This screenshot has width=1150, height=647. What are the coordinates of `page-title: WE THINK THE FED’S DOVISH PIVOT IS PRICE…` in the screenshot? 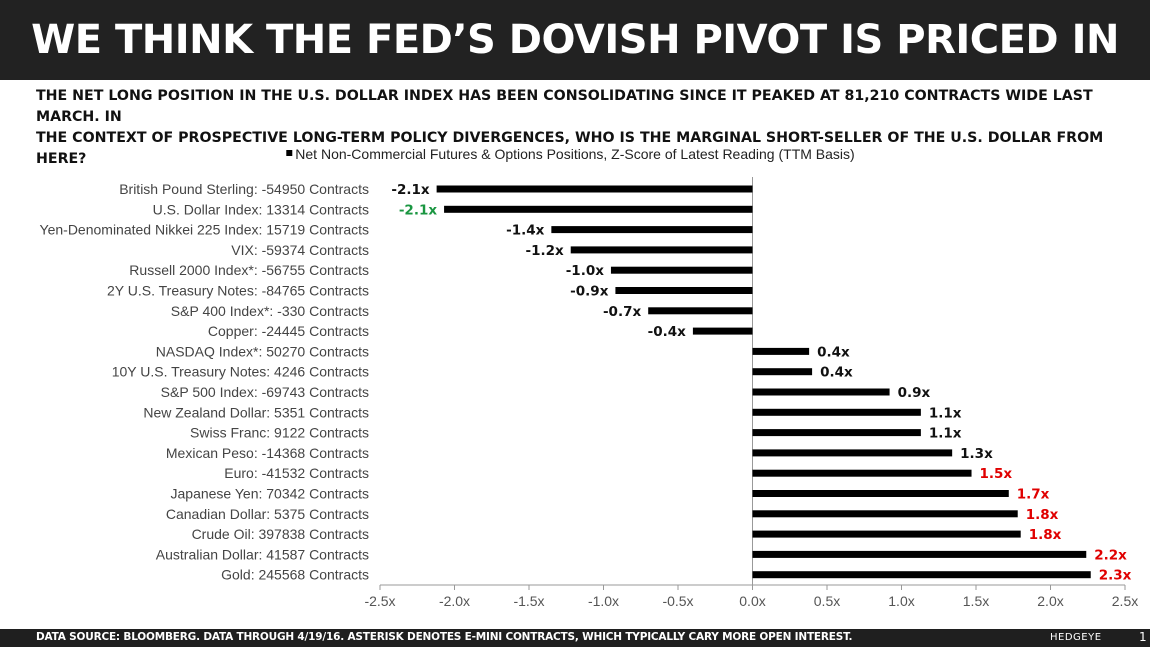 It's located at (575, 40).